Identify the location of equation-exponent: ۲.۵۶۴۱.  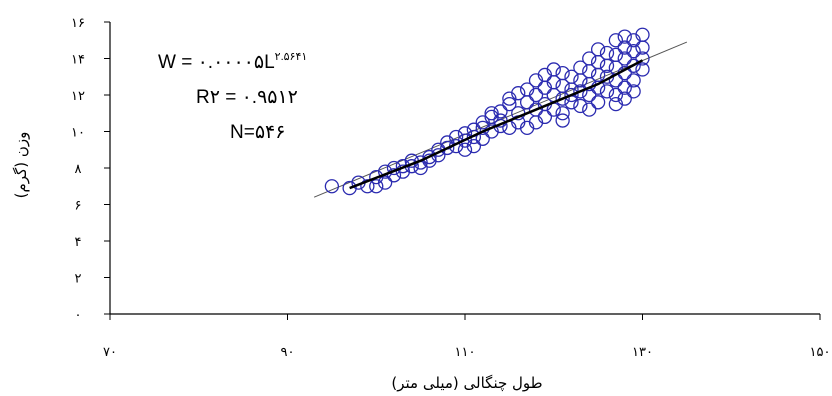
(291, 57).